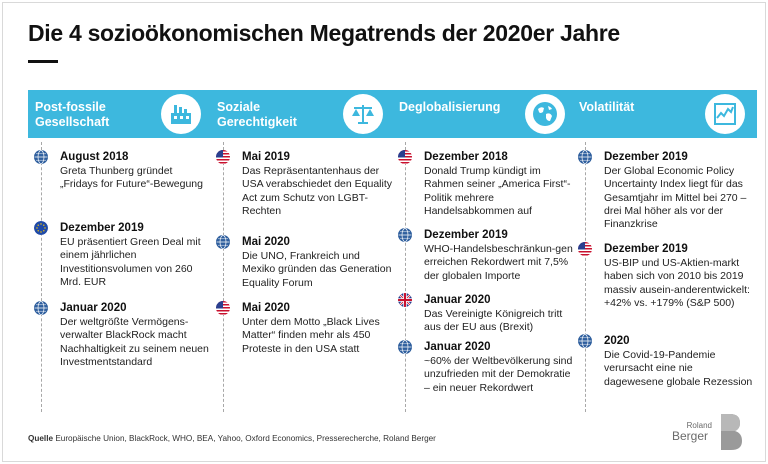  I want to click on column-label: Deglobalisierung, so click(450, 107).